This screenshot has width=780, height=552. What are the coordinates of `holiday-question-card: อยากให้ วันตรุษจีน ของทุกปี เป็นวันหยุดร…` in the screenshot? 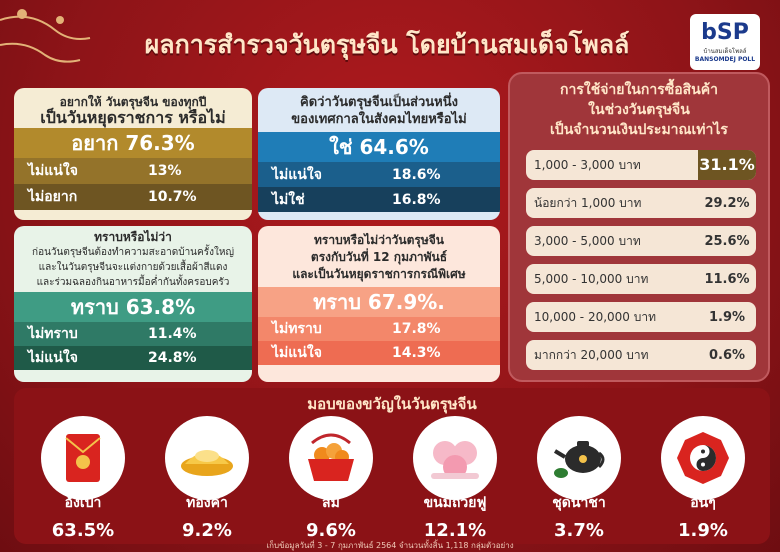 It's located at (133, 154).